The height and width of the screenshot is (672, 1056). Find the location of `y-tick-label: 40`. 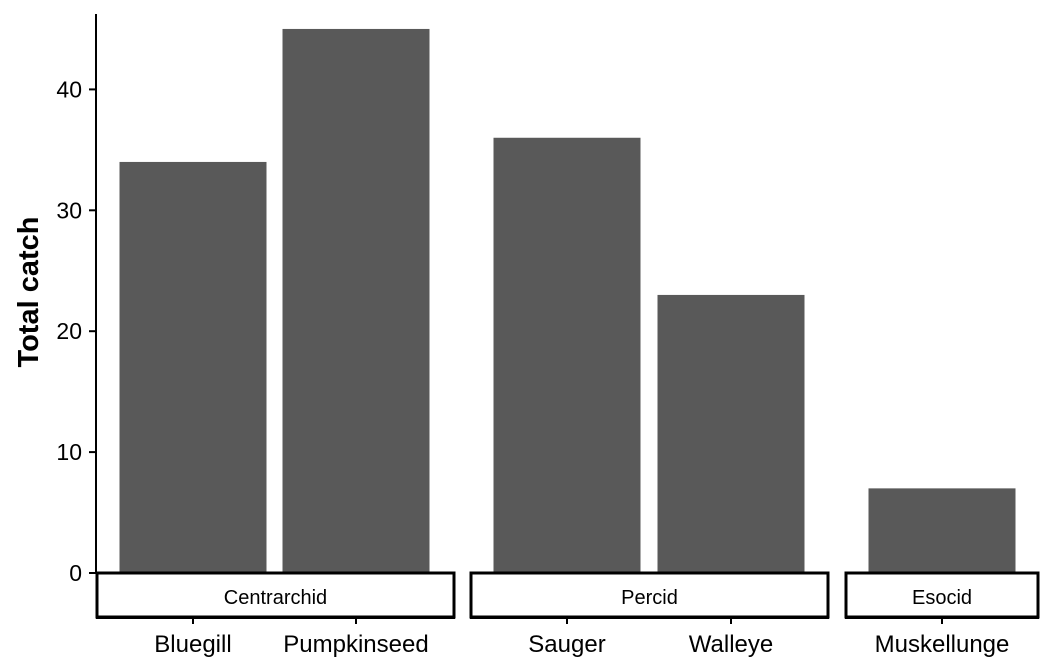

y-tick-label: 40 is located at coordinates (69, 89).